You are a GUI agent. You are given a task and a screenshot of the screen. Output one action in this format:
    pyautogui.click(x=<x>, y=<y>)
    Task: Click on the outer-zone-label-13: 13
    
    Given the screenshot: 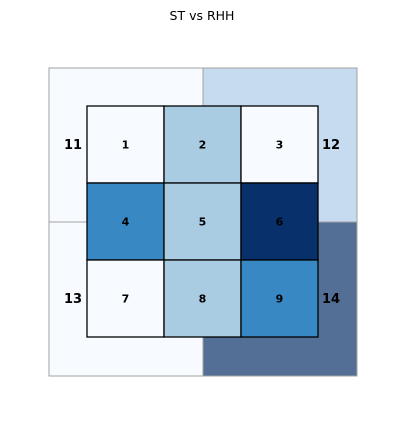 What is the action you would take?
    pyautogui.click(x=73, y=299)
    